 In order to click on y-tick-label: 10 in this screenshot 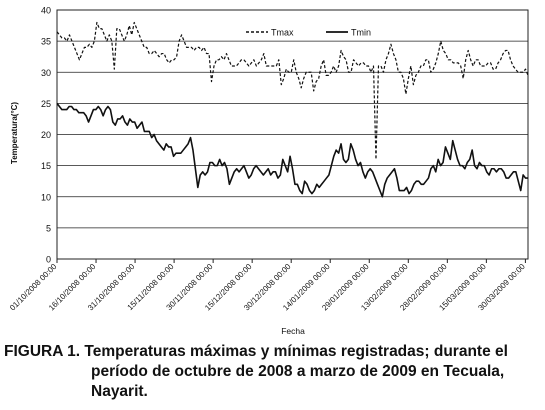, I will do `click(46, 197)`.